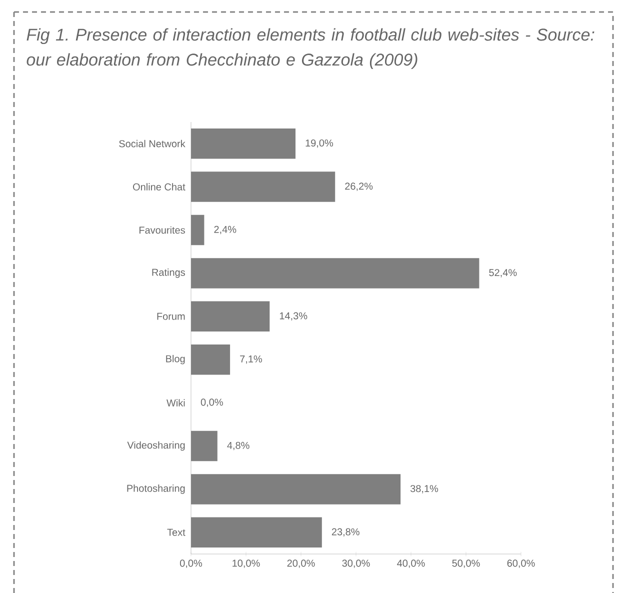 This screenshot has width=631, height=593. What do you see at coordinates (346, 532) in the screenshot?
I see `data-label: 23,8%` at bounding box center [346, 532].